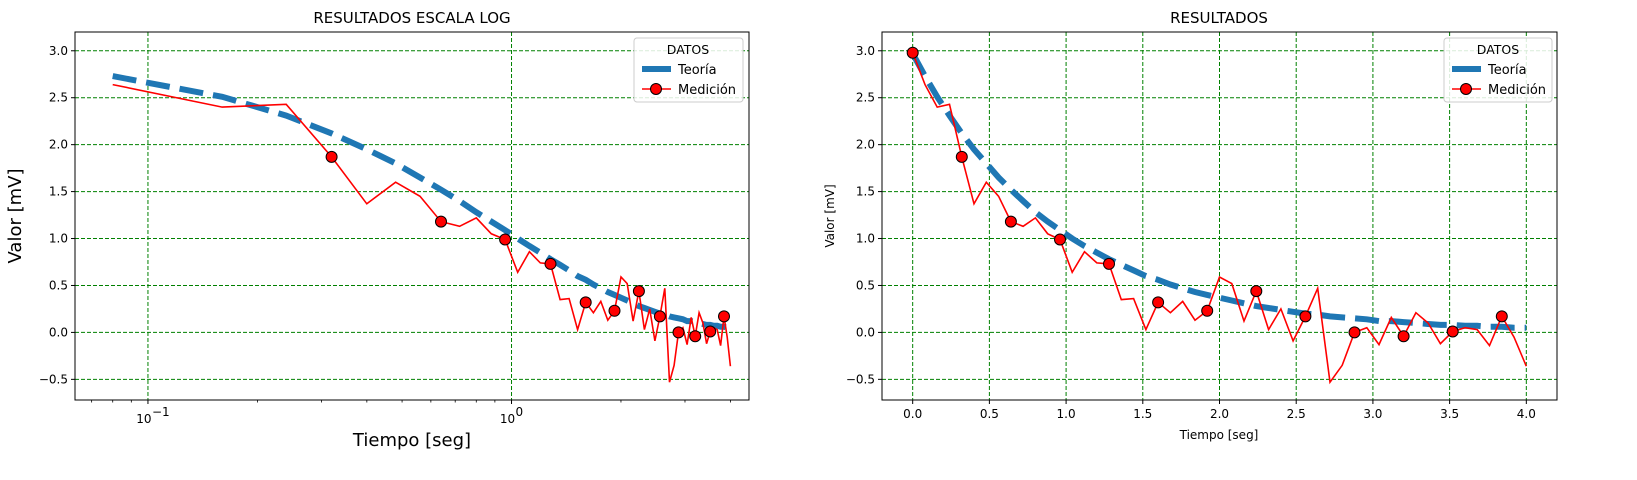 The image size is (1637, 480). What do you see at coordinates (1219, 18) in the screenshot?
I see `chart-title: RESULTADOS` at bounding box center [1219, 18].